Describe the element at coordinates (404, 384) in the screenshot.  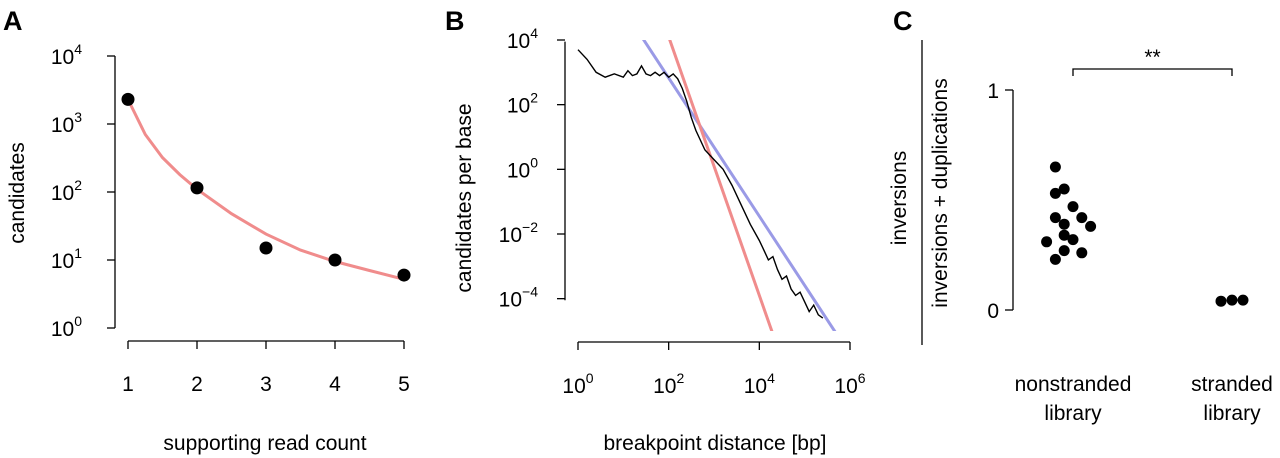
I see `panel-a-x-tick-label: 5` at that location.